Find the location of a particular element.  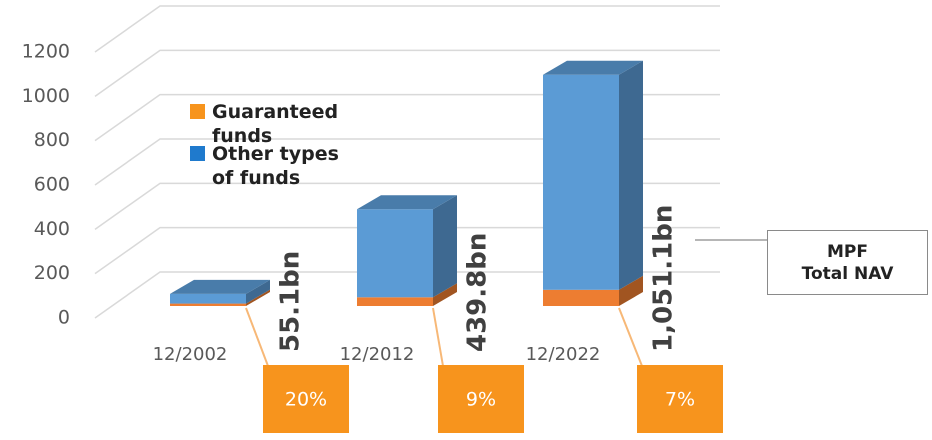

y-tick-label: 0 is located at coordinates (64, 318).